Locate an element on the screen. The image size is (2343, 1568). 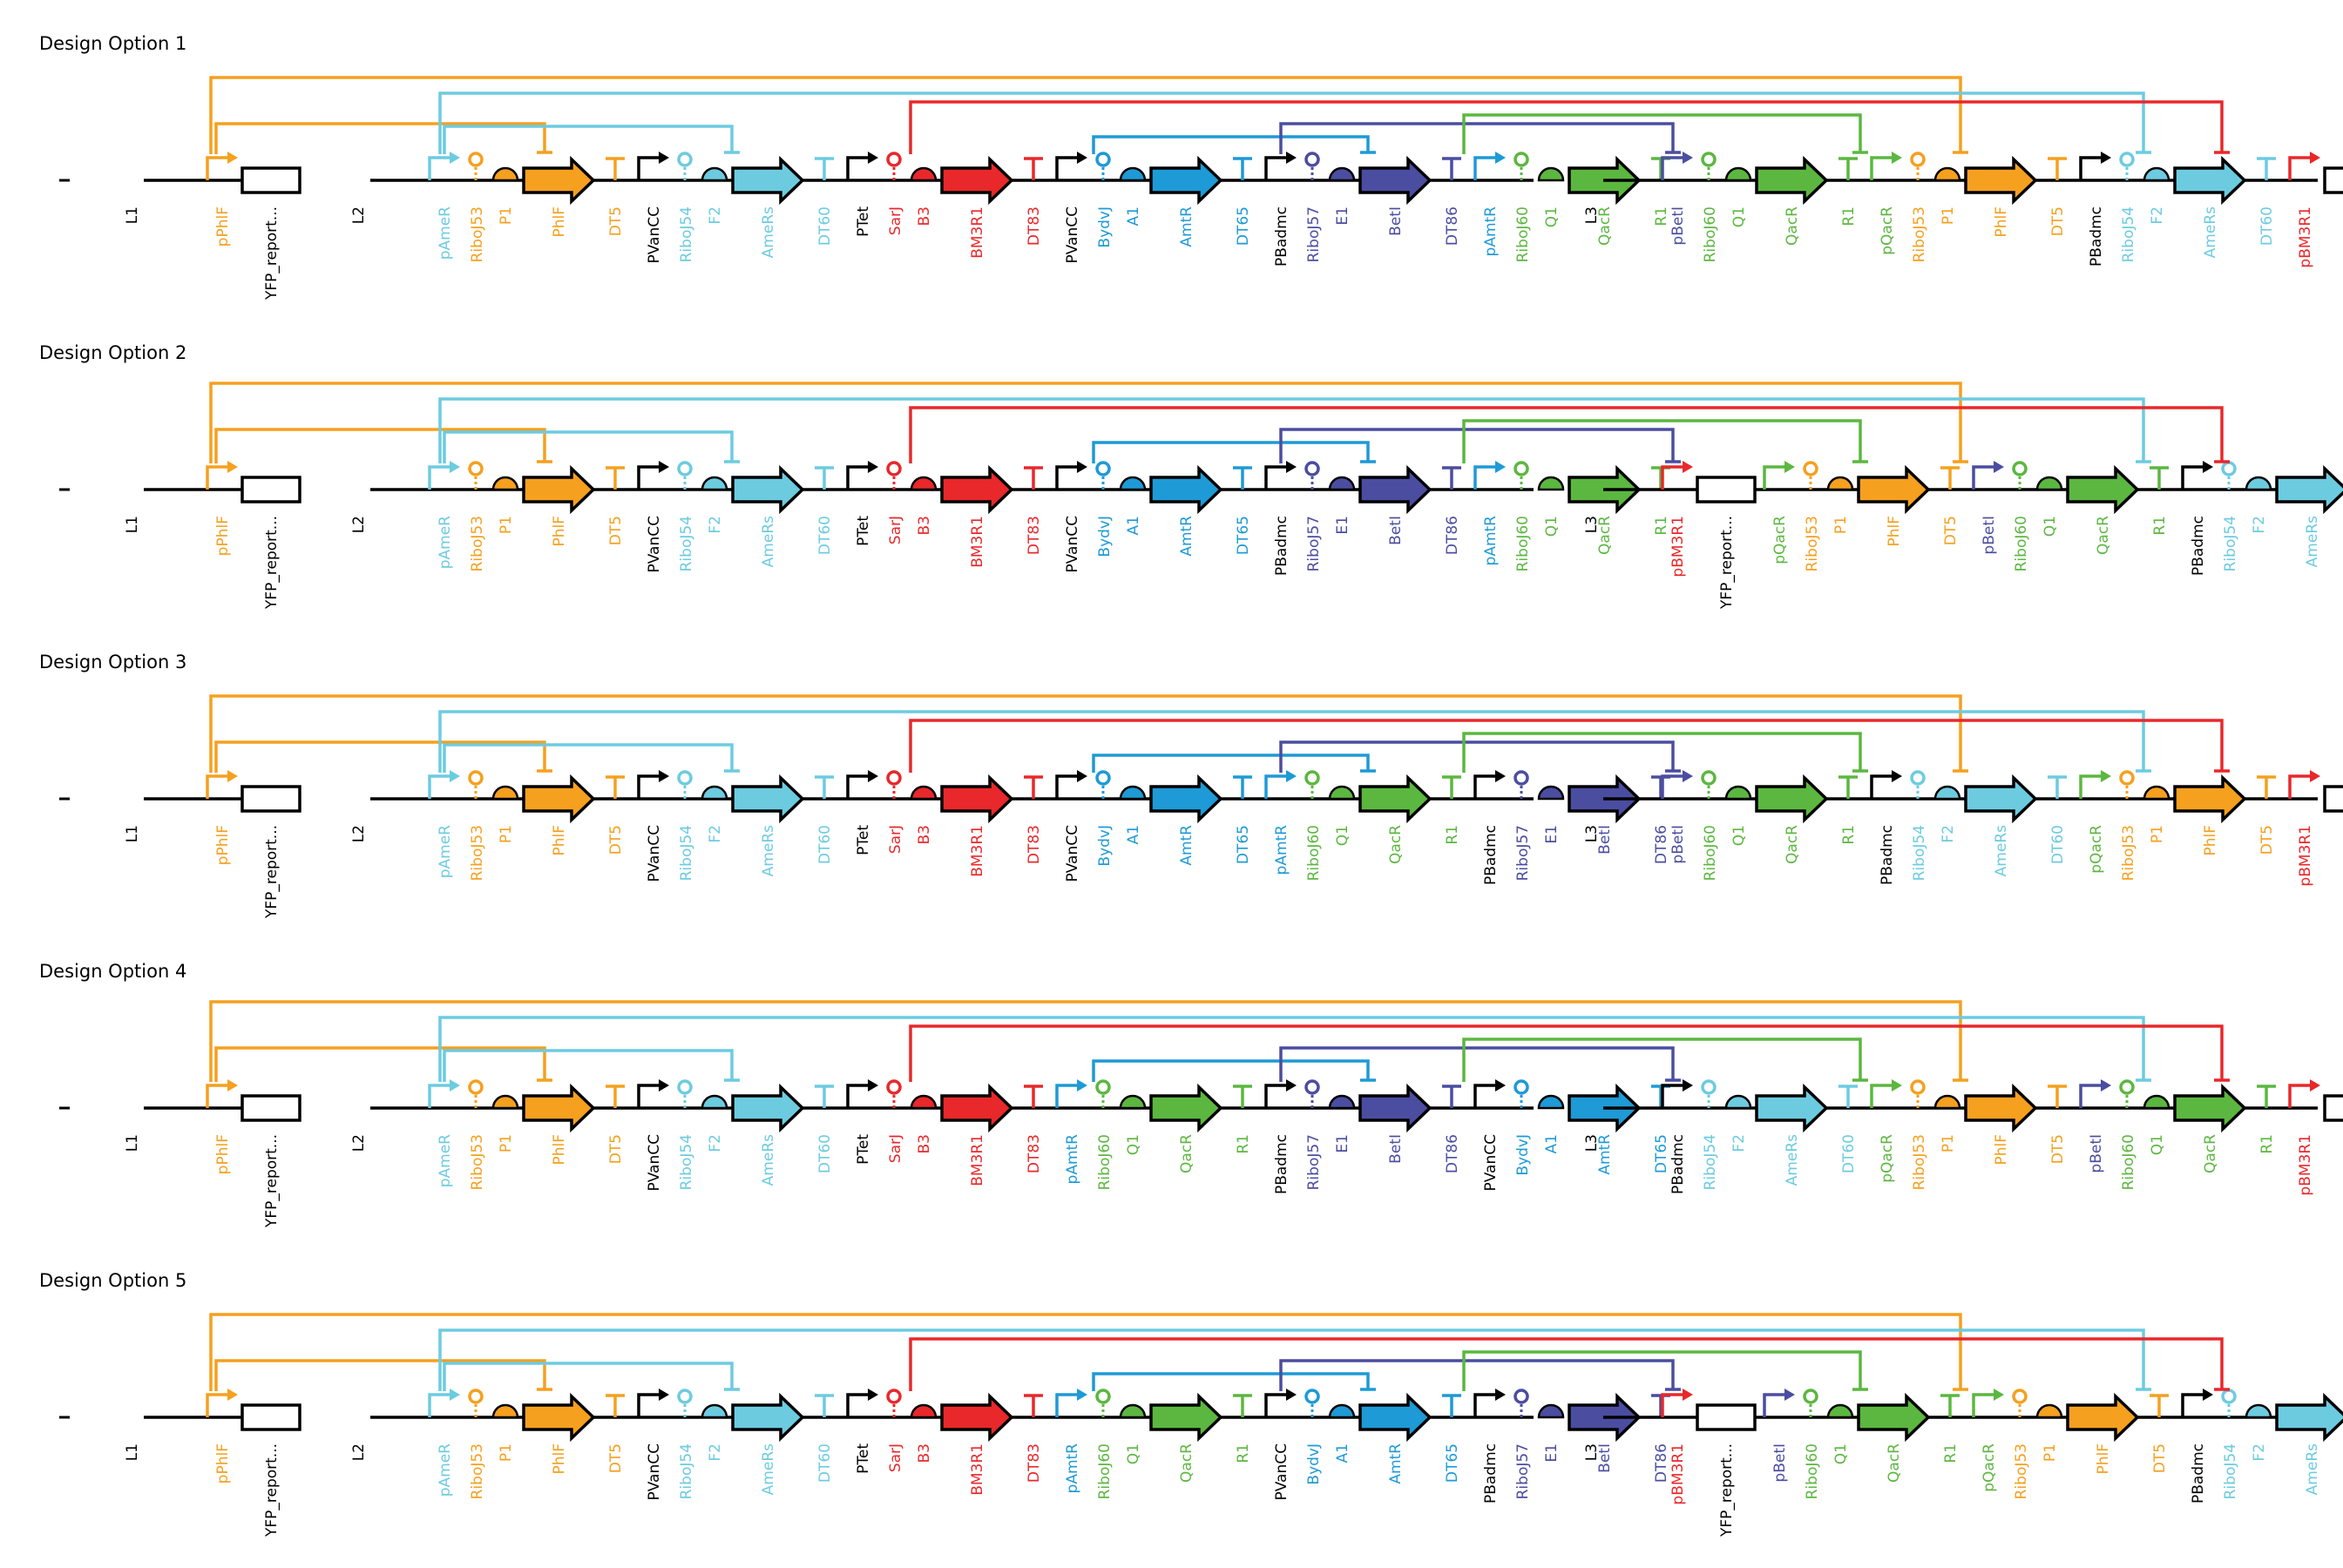
construct-label: L2 is located at coordinates (359, 1143).